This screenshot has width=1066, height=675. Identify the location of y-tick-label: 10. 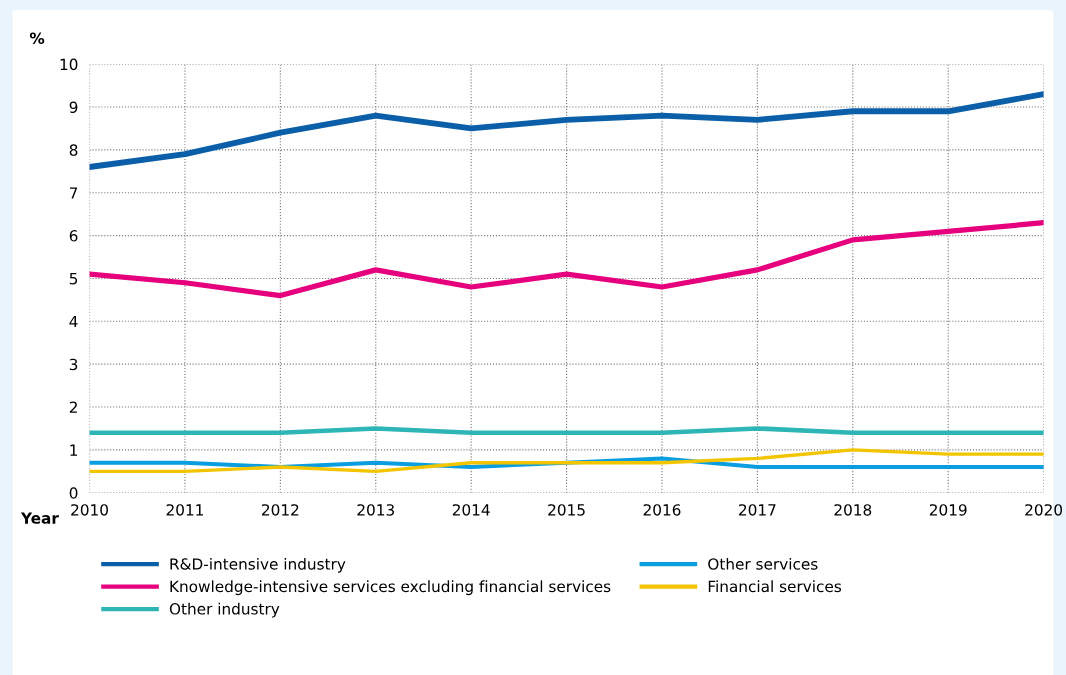
(69, 64).